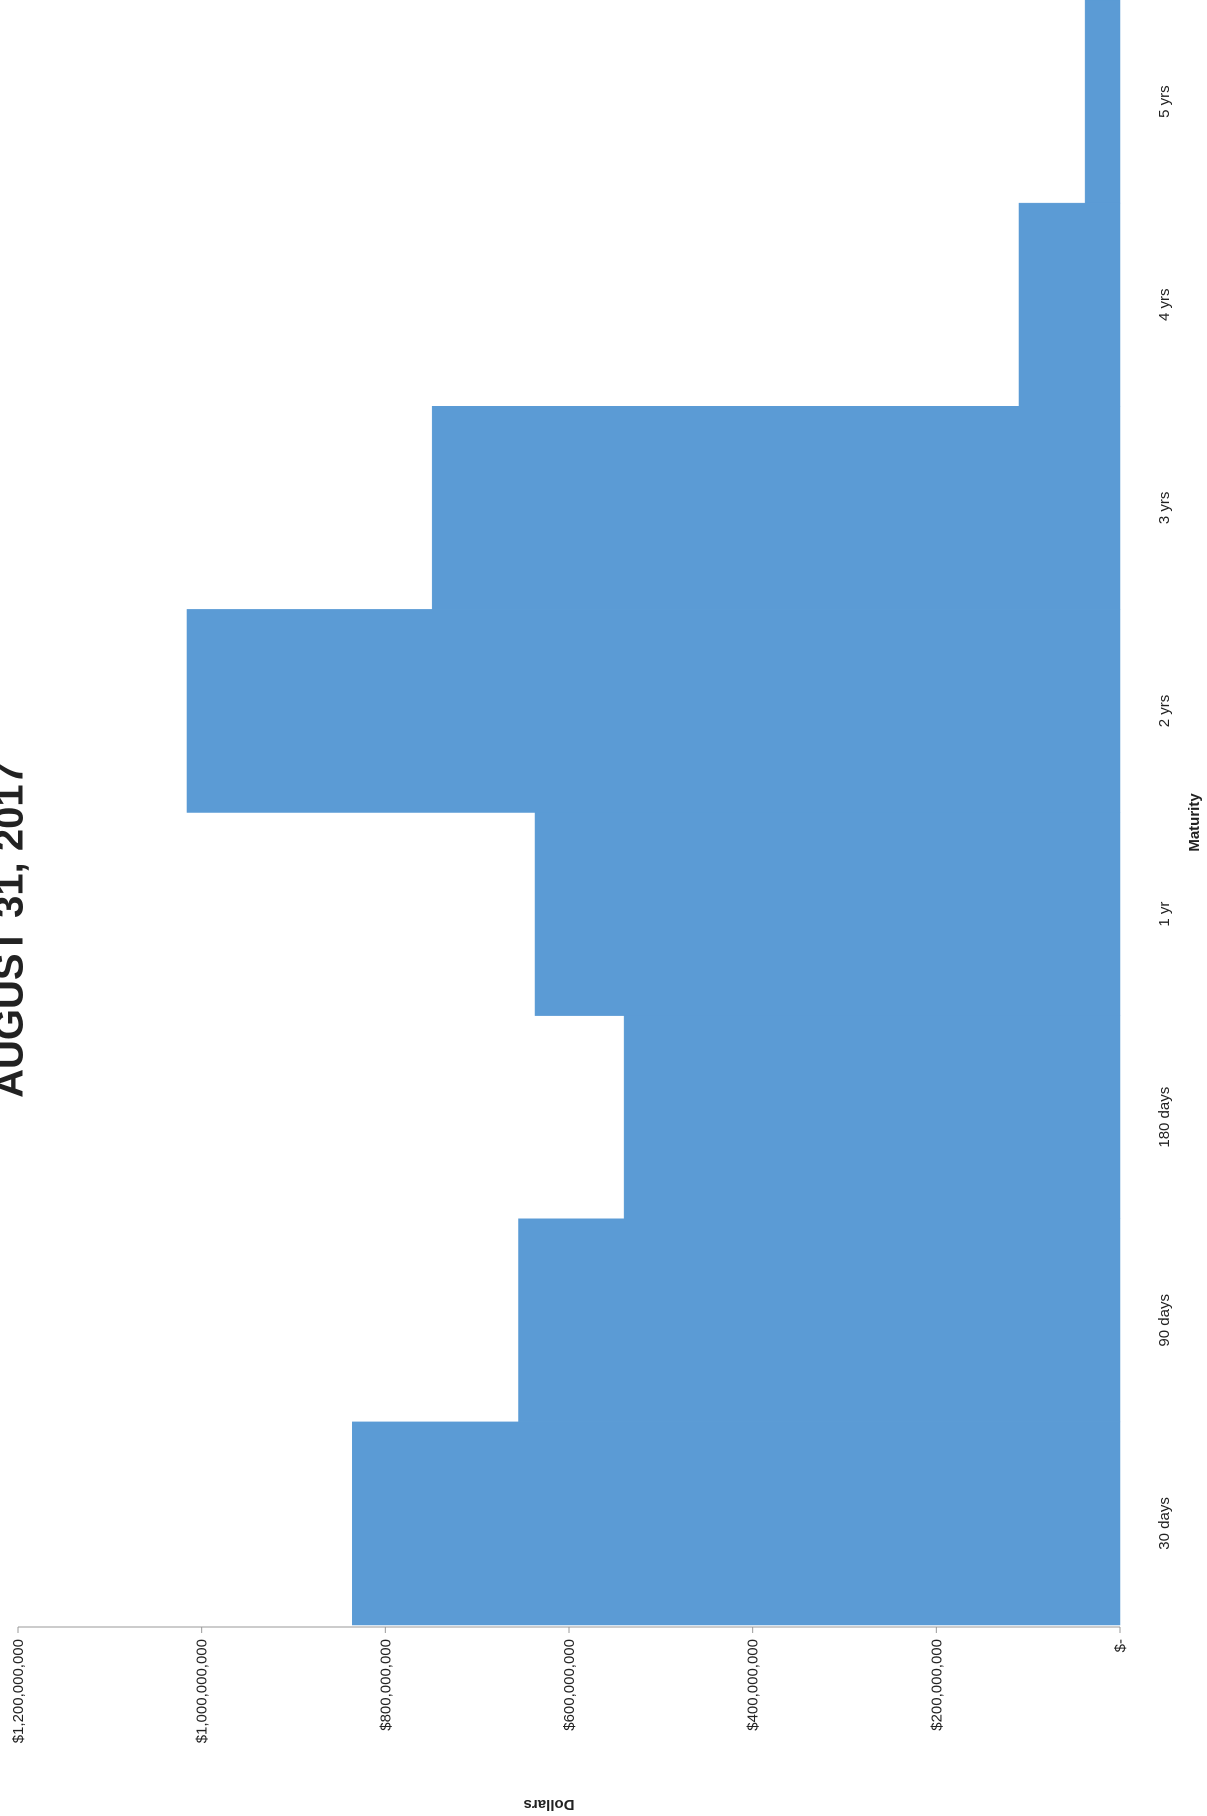 This screenshot has width=1207, height=1816. I want to click on bar-3-yrs, so click(776, 508).